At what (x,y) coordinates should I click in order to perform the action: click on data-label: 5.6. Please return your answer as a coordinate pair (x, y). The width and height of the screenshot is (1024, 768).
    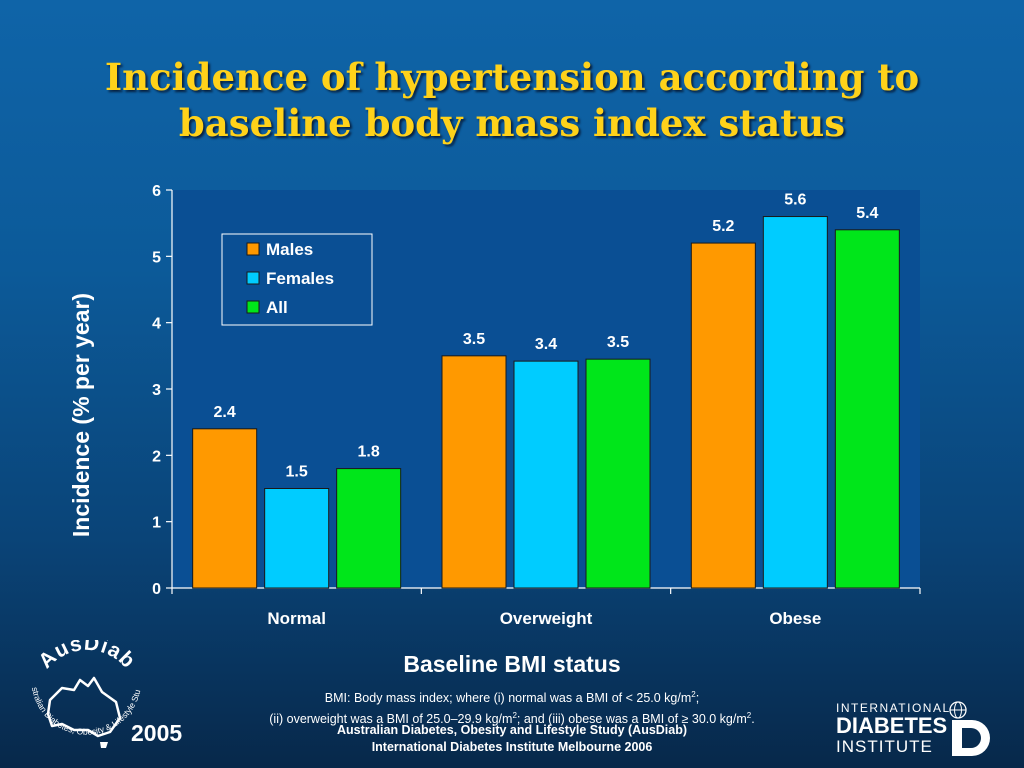
    Looking at the image, I should click on (795, 200).